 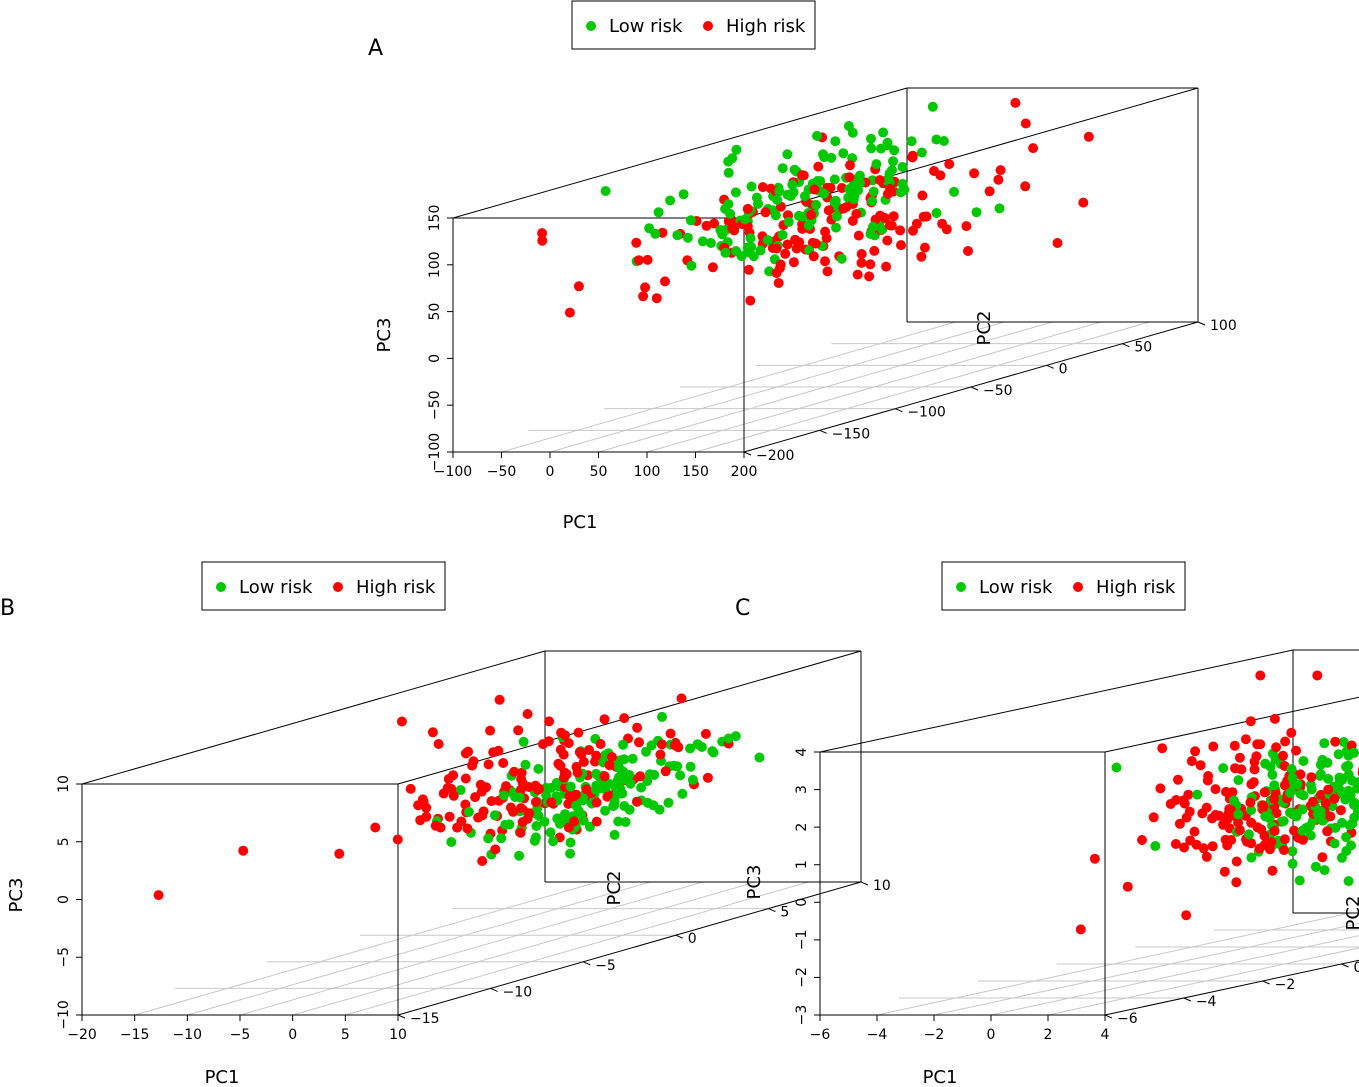 I want to click on x-tick-label: −50, so click(x=502, y=472).